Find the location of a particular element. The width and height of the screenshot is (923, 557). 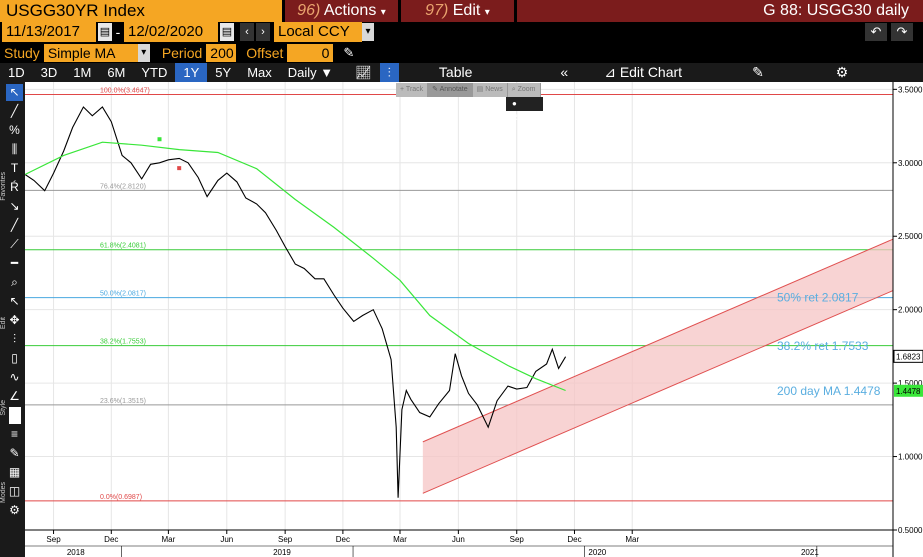

edit-chart-label: Edit Chart is located at coordinates (651, 72).